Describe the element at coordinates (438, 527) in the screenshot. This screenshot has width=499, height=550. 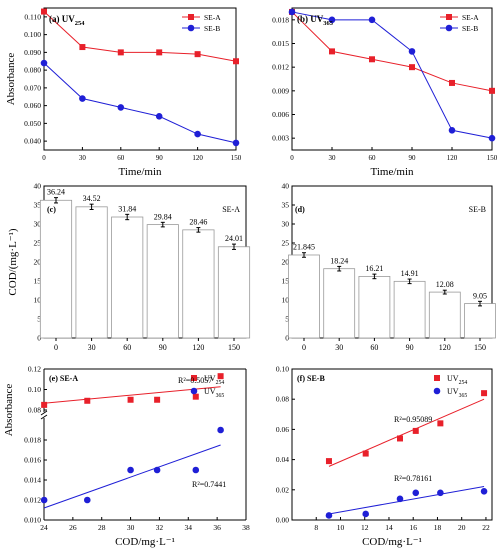
I see `x-tick-label: 18` at that location.